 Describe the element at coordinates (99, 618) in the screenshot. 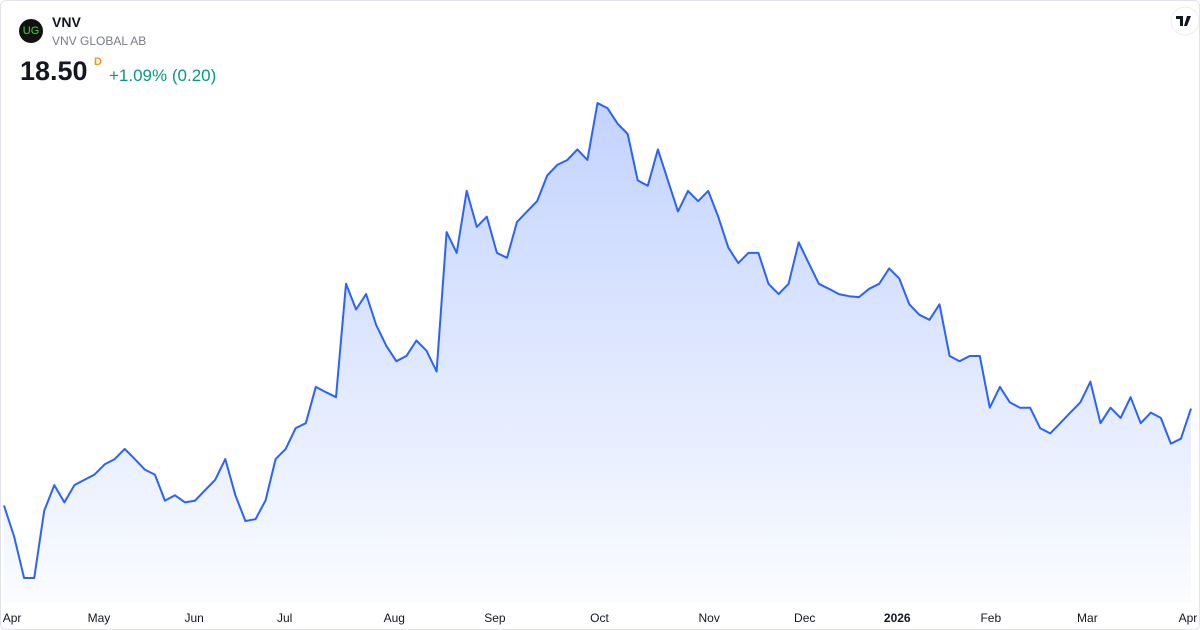

I see `x-tick-label: May` at that location.